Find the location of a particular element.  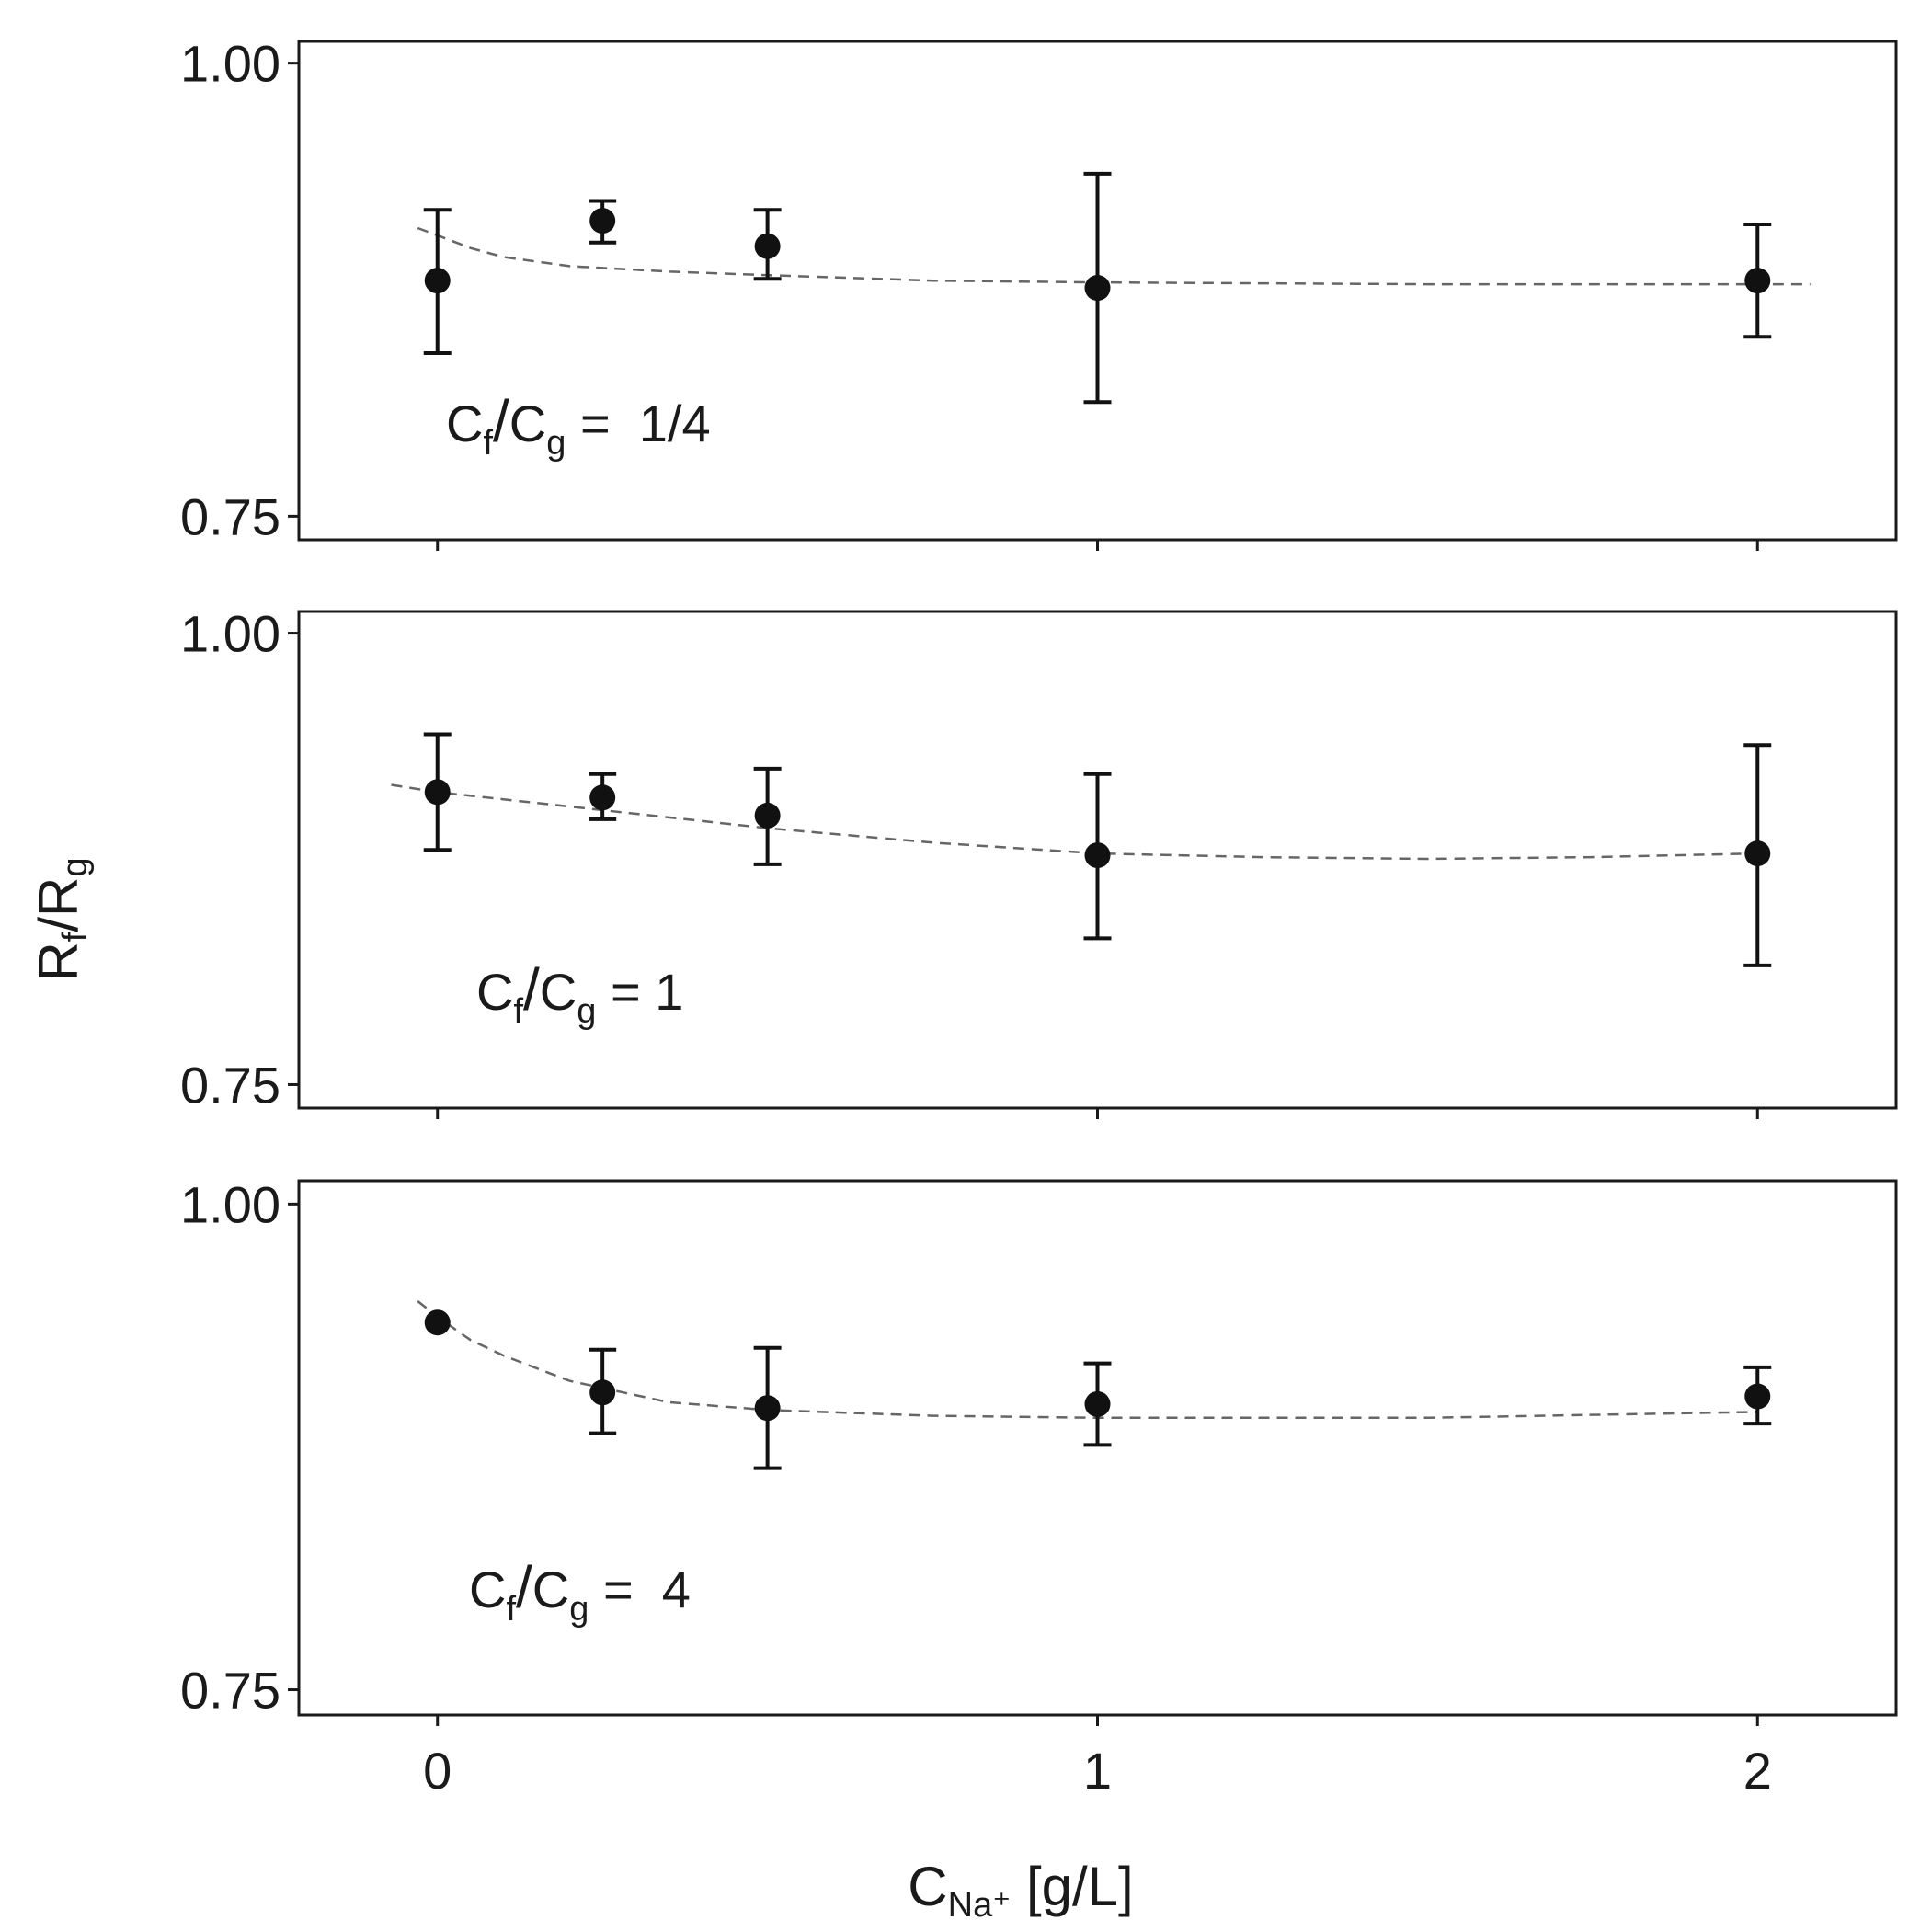

panel-2-ann-s1: f is located at coordinates (518, 1011).